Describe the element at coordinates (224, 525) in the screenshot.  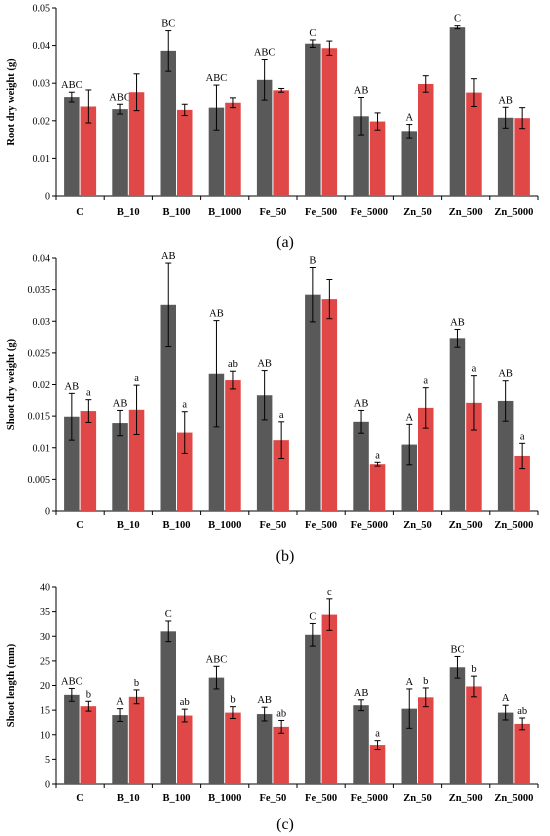
I see `category-label: B_1000` at that location.